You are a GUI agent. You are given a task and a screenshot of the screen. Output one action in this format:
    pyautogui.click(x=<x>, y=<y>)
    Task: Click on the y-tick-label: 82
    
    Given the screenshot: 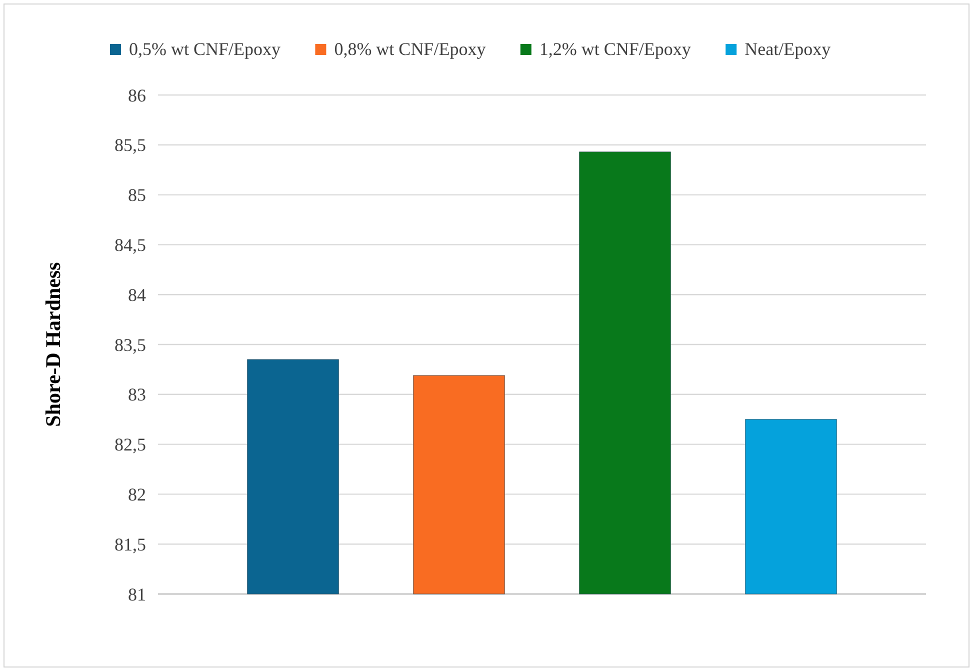 What is the action you would take?
    pyautogui.click(x=137, y=494)
    